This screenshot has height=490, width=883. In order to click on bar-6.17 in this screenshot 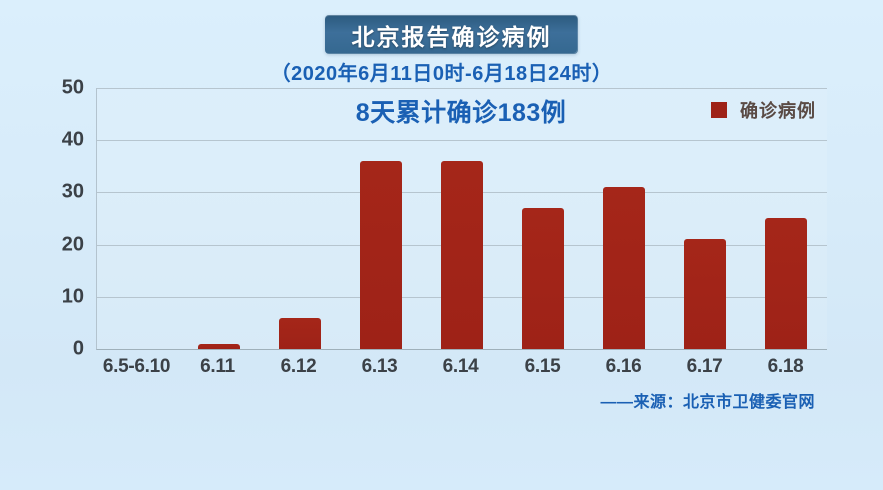, I will do `click(705, 294)`.